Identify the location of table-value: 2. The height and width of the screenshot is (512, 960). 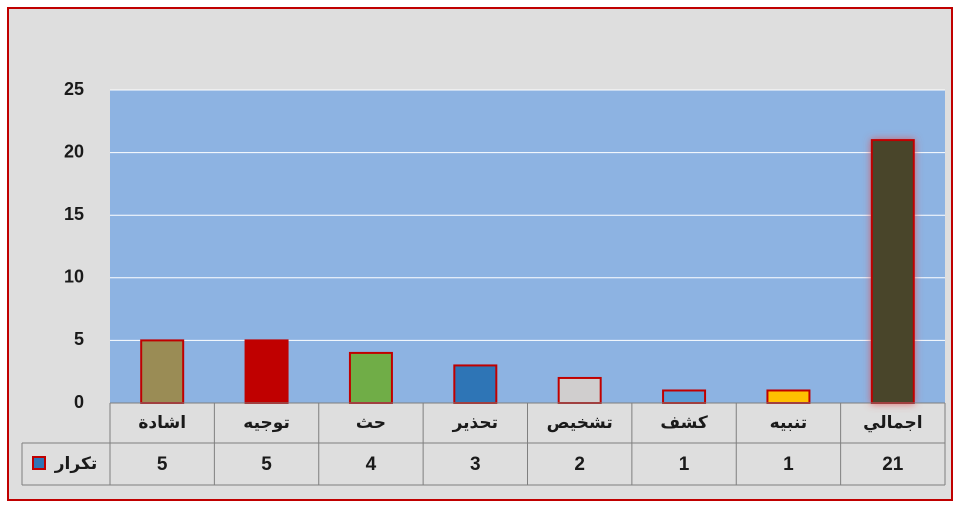
(579, 464).